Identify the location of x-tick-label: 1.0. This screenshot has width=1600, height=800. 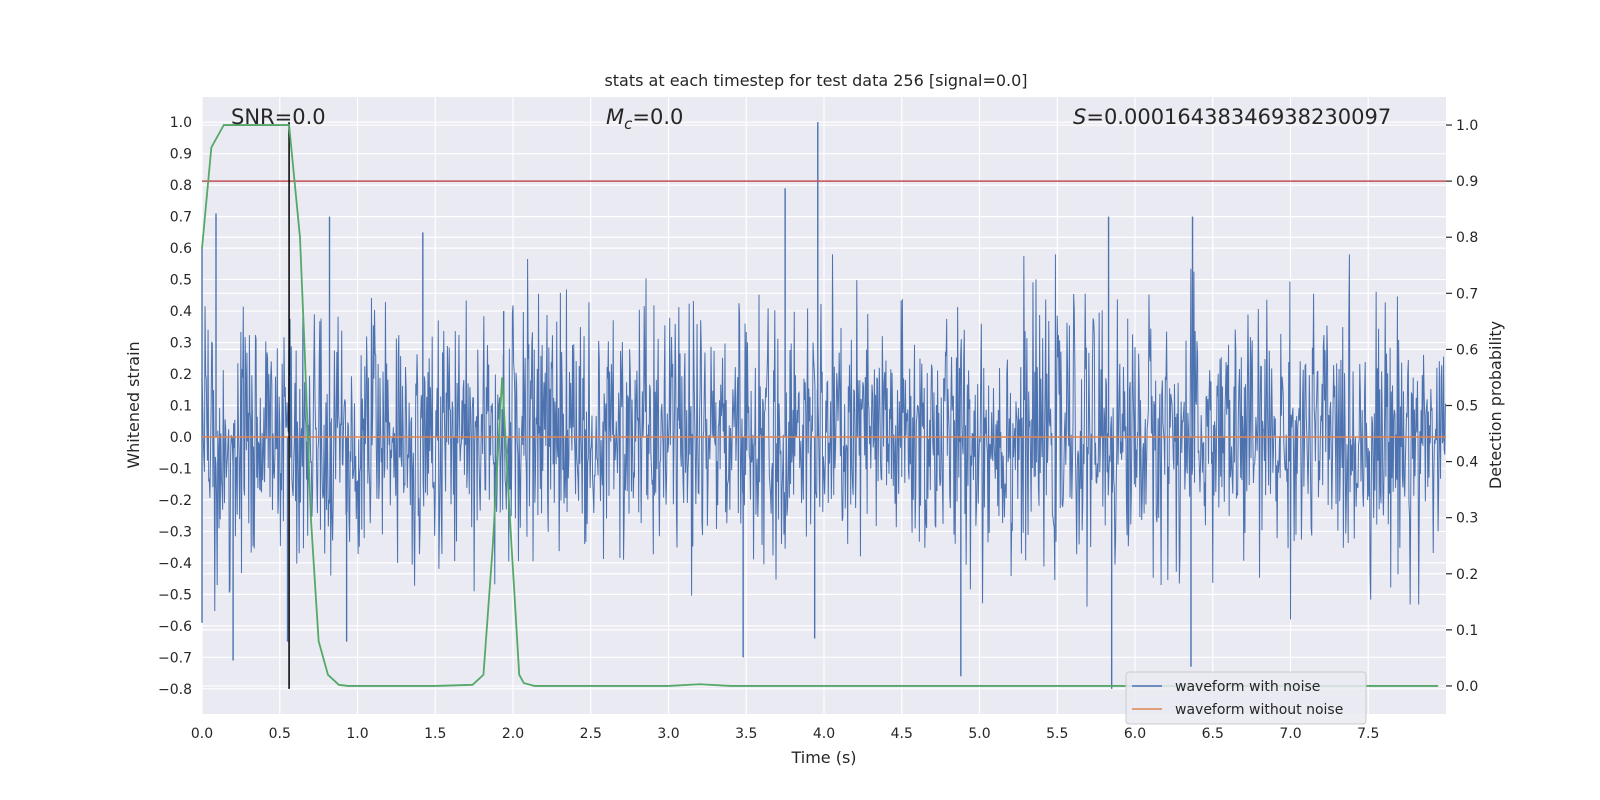
(357, 734).